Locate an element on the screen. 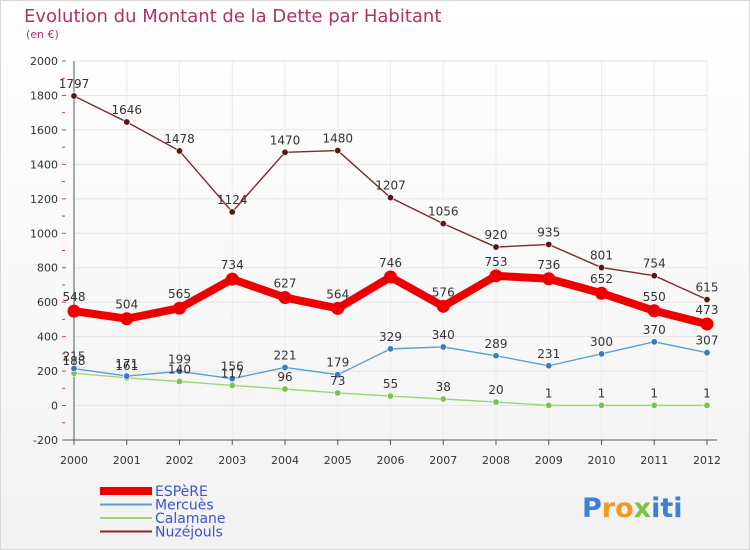  data-label: 753 is located at coordinates (496, 262).